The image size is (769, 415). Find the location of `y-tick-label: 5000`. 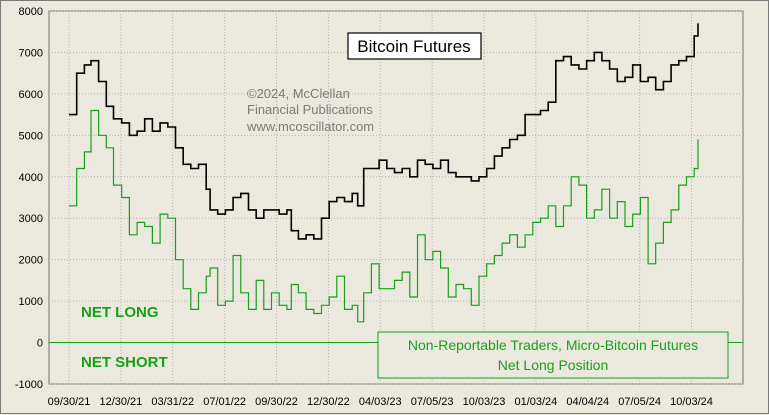

y-tick-label: 5000 is located at coordinates (31, 136).